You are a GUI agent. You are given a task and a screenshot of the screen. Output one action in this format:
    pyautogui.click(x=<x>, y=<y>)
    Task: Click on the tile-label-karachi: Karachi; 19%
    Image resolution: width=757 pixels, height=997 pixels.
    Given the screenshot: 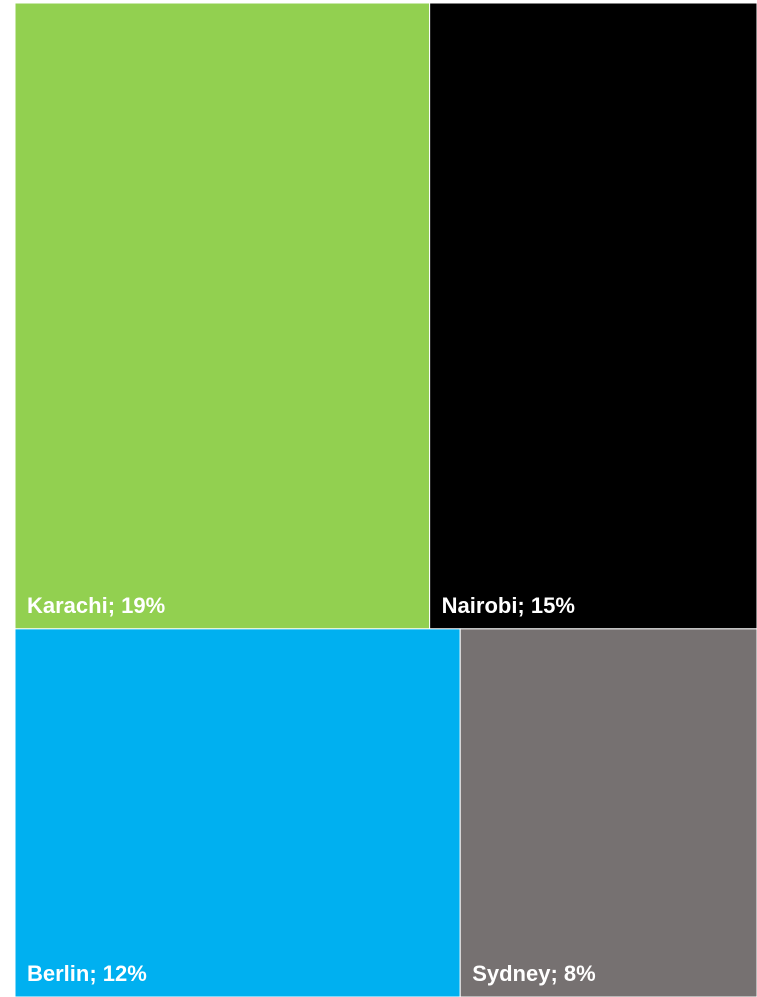 What is the action you would take?
    pyautogui.click(x=96, y=605)
    